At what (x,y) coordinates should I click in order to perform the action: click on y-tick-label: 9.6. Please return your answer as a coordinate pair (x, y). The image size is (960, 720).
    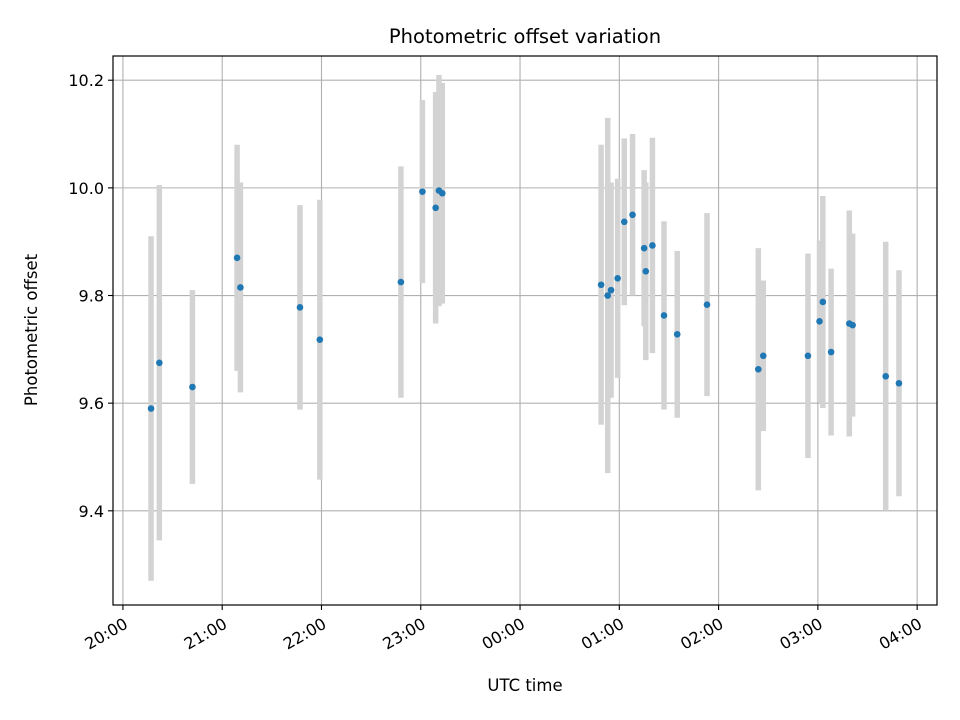
    Looking at the image, I should click on (91, 403).